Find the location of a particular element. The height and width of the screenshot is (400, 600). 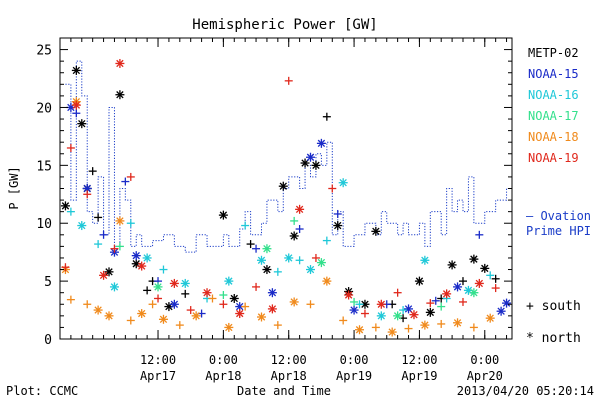

y-tick-label: 0 is located at coordinates (48, 340).